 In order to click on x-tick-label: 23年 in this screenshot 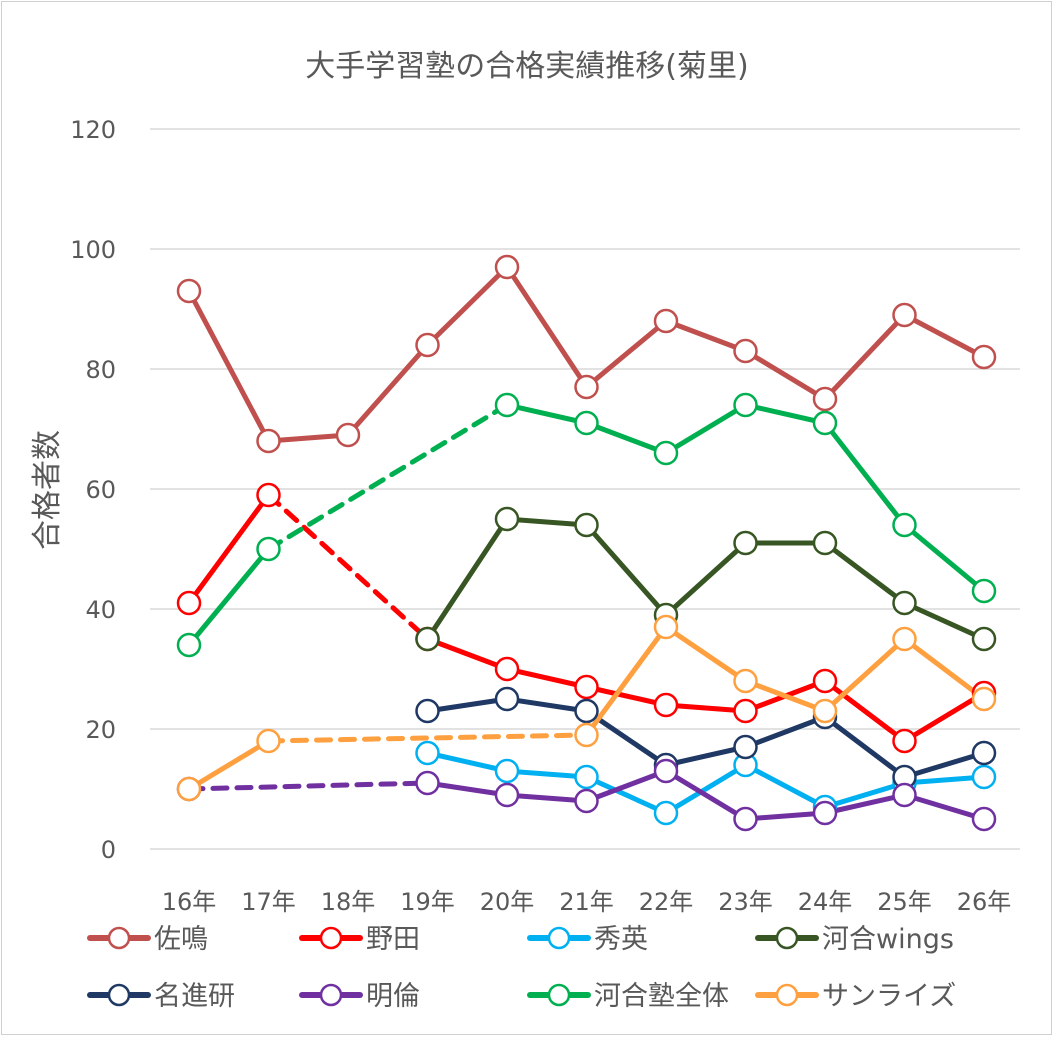, I will do `click(745, 902)`.